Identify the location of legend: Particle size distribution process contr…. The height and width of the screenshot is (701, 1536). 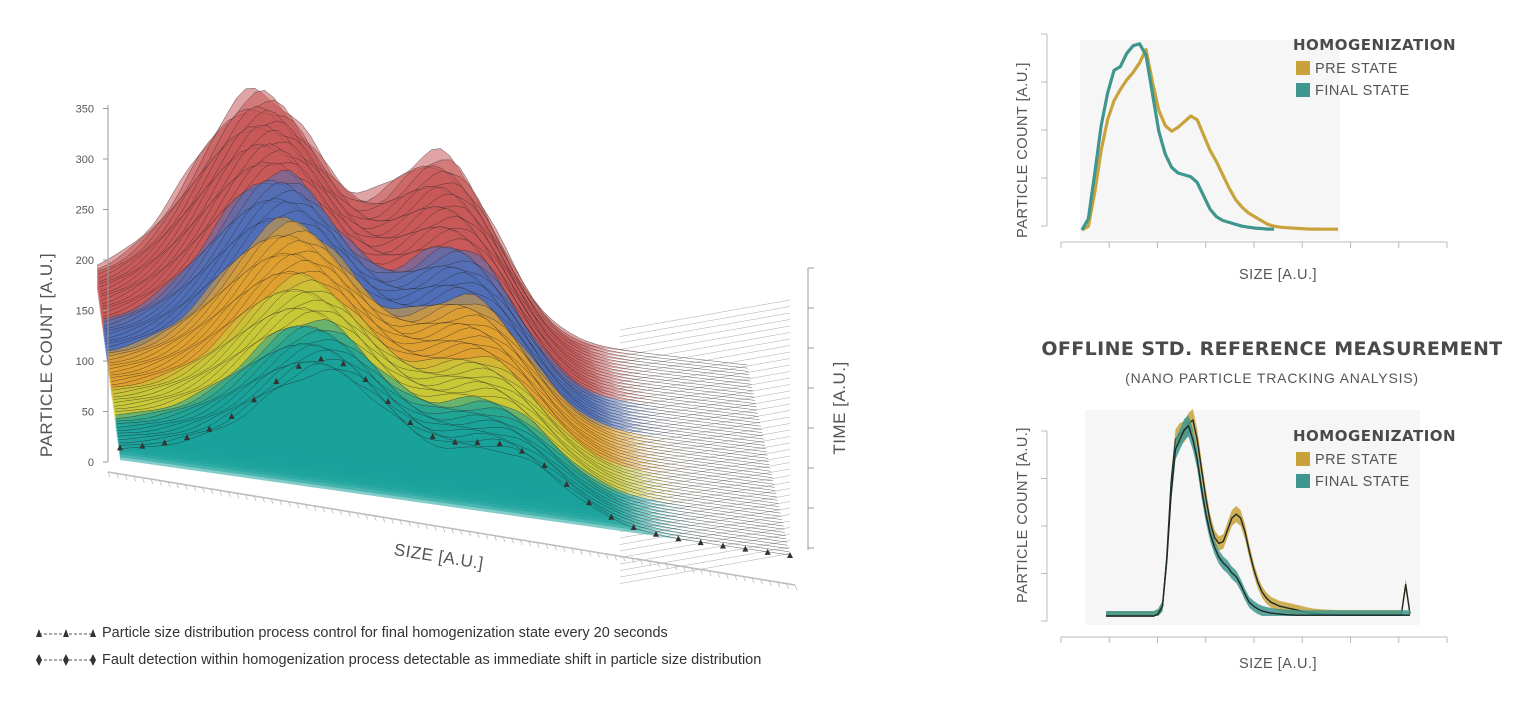
(398, 646).